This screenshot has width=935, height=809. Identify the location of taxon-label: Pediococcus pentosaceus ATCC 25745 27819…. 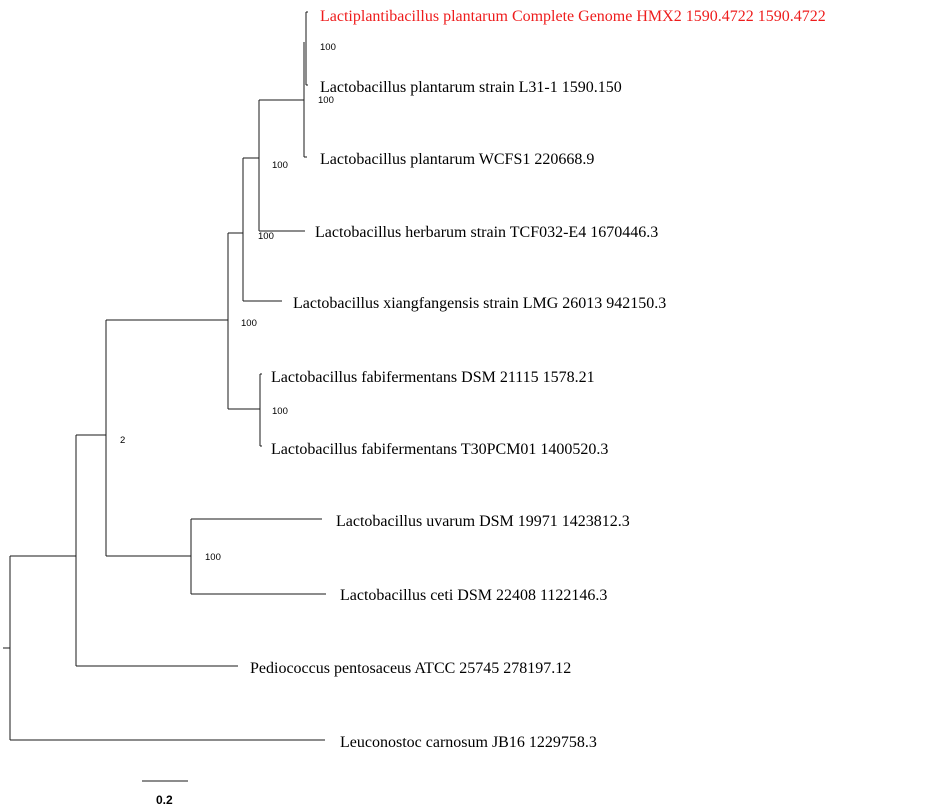
(410, 668).